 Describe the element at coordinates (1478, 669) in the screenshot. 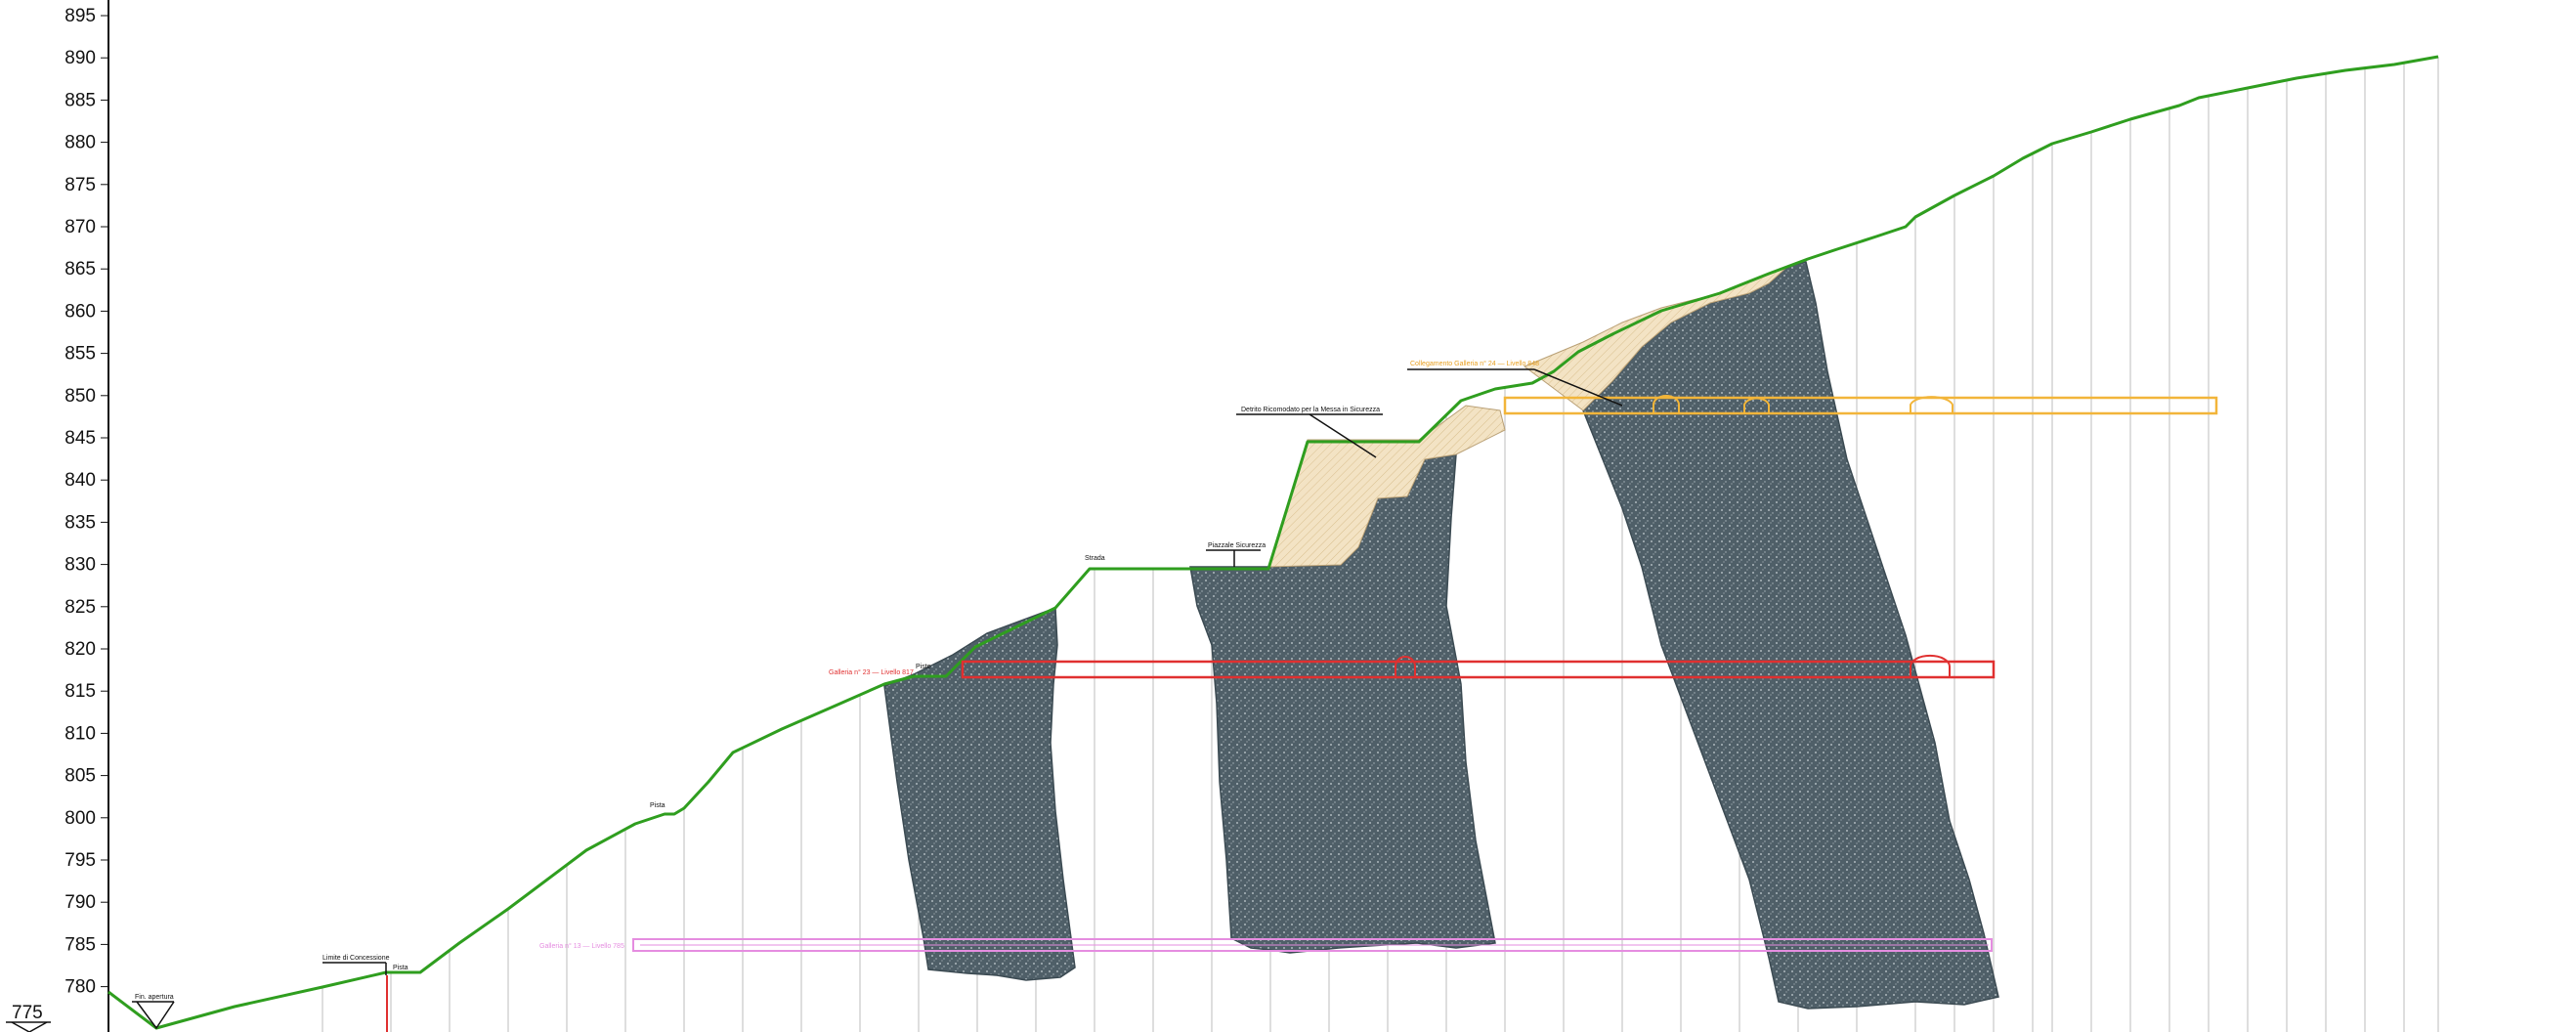

I see `gallery-red` at that location.